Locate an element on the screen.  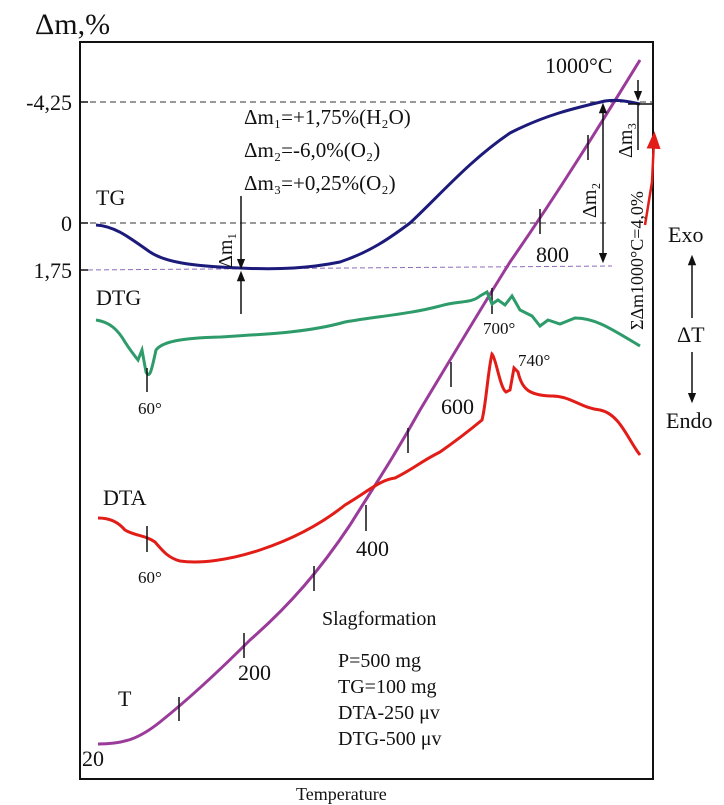
mass-change-3: Δm₃=+0,25%(O₂) is located at coordinates (320, 183).